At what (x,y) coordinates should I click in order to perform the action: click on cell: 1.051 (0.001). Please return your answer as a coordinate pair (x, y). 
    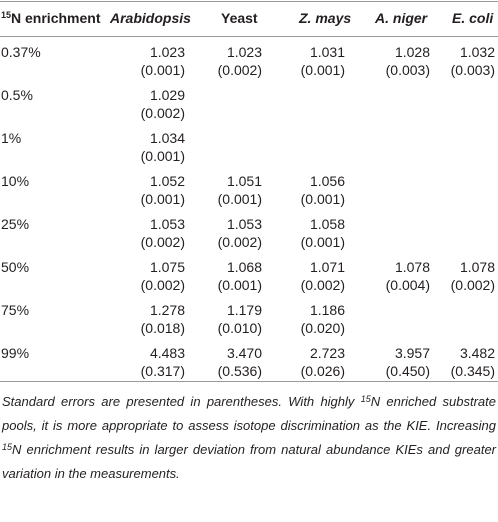
    Looking at the image, I should click on (240, 187).